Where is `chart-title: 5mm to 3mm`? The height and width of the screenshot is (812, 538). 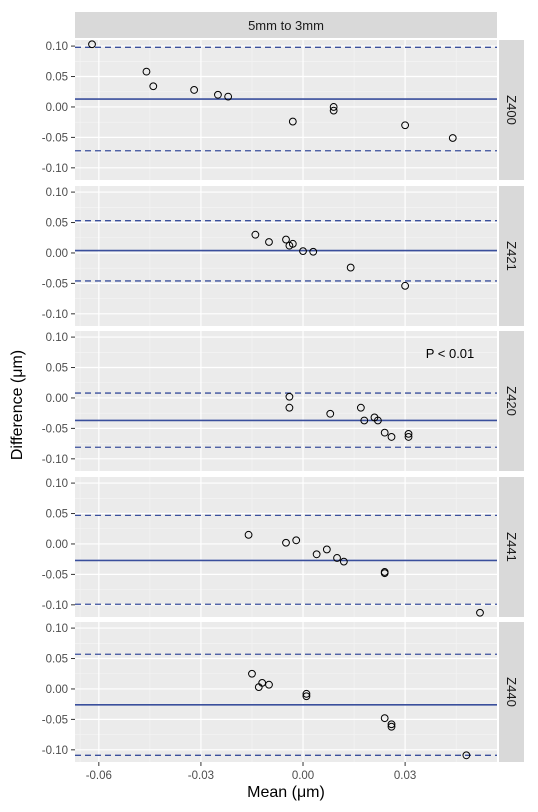
chart-title: 5mm to 3mm is located at coordinates (286, 25).